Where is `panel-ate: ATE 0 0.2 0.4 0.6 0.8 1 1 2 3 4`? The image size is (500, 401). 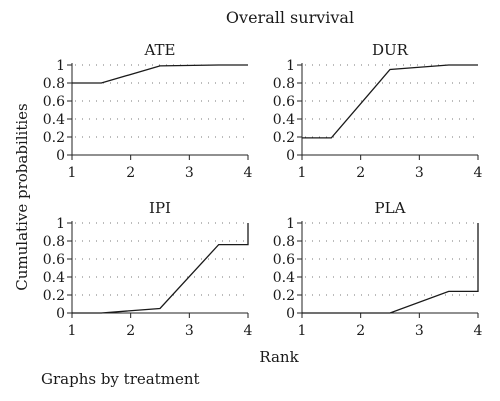 panel-ate: ATE 0 0.2 0.4 0.6 0.8 1 1 2 3 4 is located at coordinates (148, 111).